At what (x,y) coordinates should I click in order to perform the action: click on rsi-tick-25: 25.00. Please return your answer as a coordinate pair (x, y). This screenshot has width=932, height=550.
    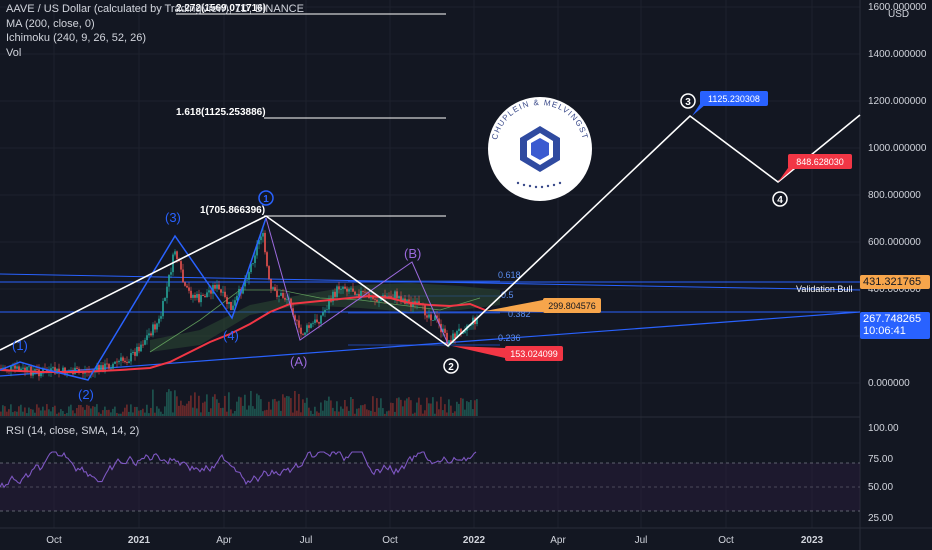
    Looking at the image, I should click on (880, 518).